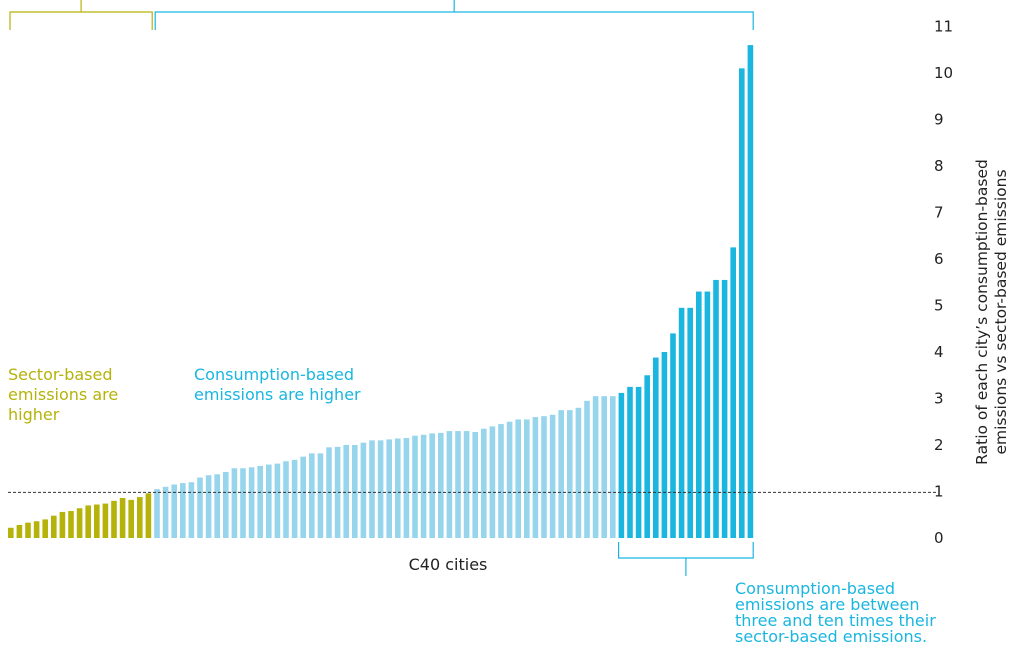 This screenshot has width=1014, height=653. Describe the element at coordinates (63, 394) in the screenshot. I see `annotation-line: emissions are` at that location.